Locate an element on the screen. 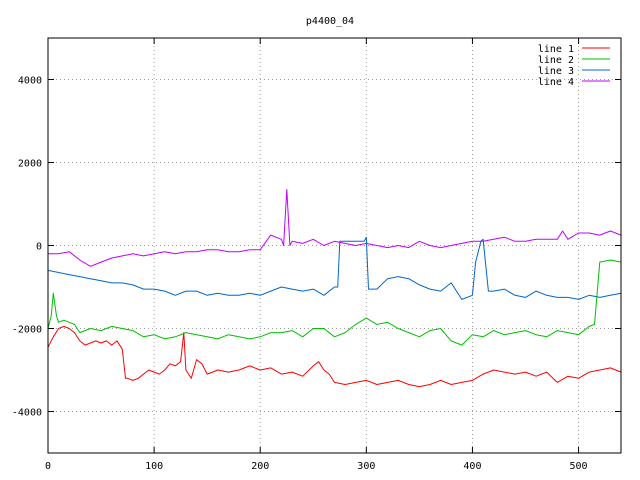 Image resolution: width=640 pixels, height=480 pixels. x-tick-label: 300 is located at coordinates (366, 466).